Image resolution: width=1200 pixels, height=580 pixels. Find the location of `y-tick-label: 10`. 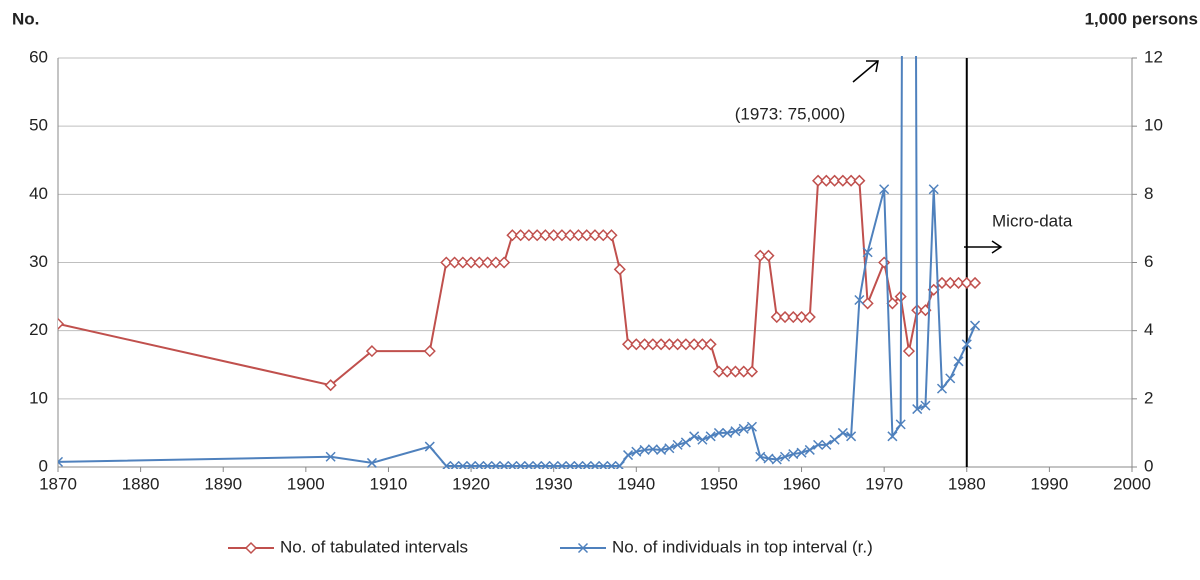

y-tick-label: 10 is located at coordinates (38, 397).